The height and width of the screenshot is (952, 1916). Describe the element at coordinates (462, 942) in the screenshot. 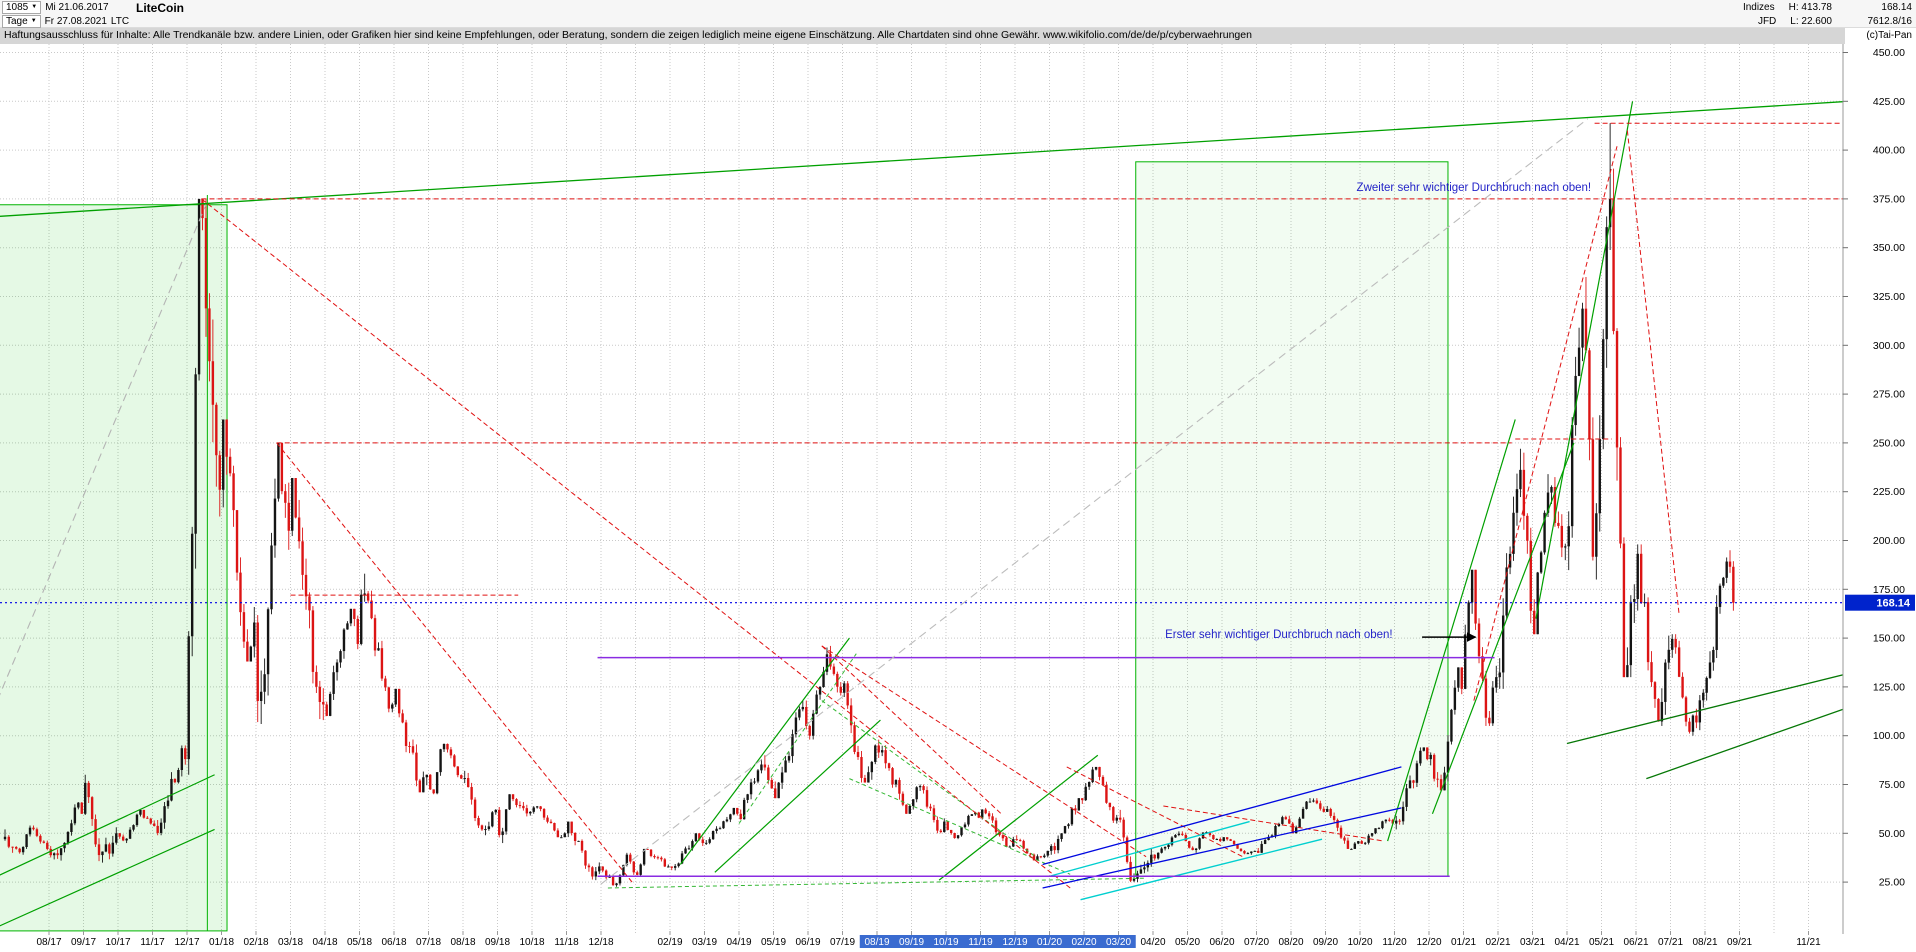

I see `svg-text: 08/18` at that location.